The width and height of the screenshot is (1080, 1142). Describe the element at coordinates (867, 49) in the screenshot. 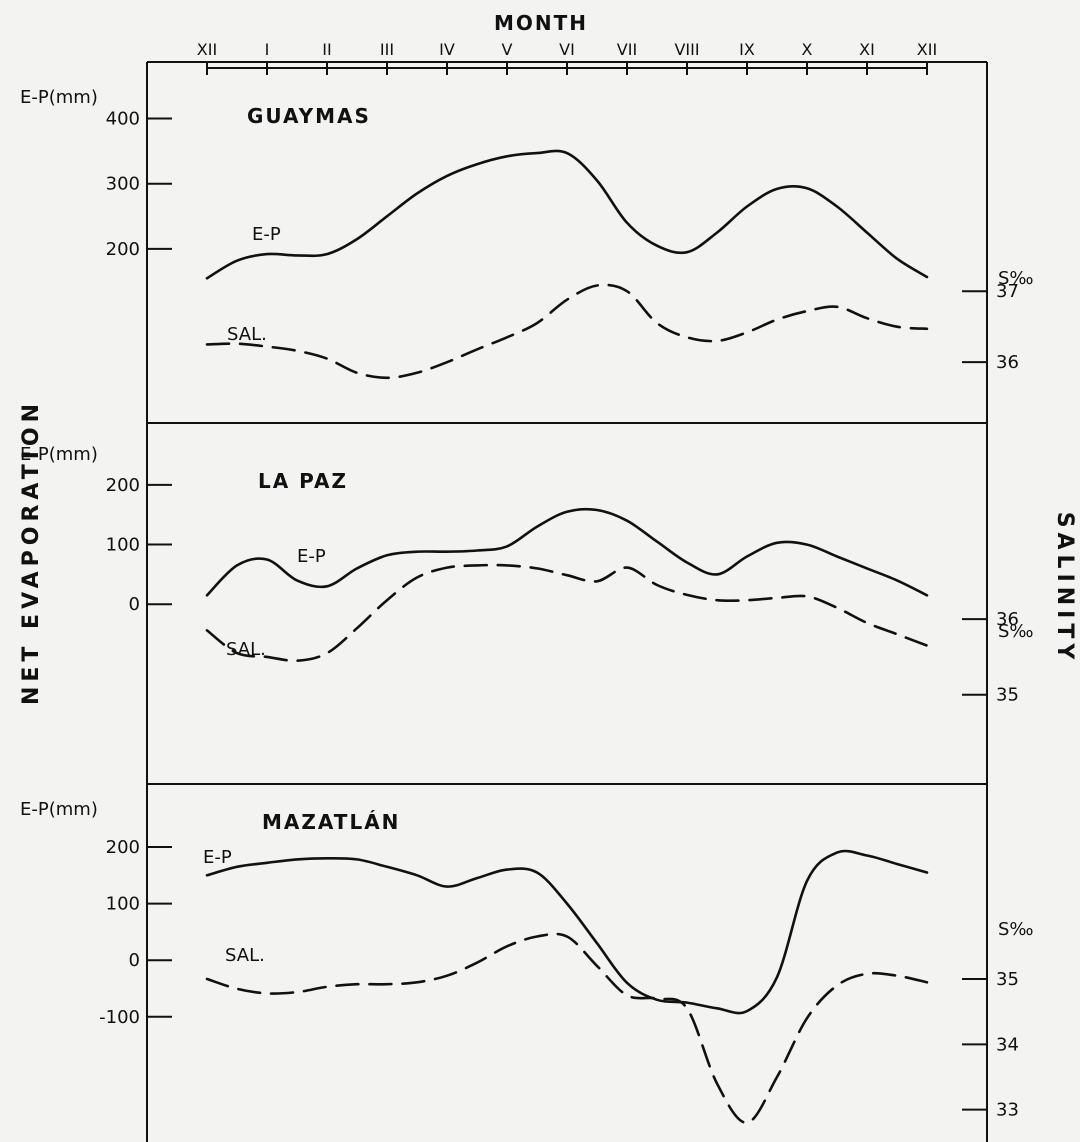

I see `month-tick-label: XI` at that location.